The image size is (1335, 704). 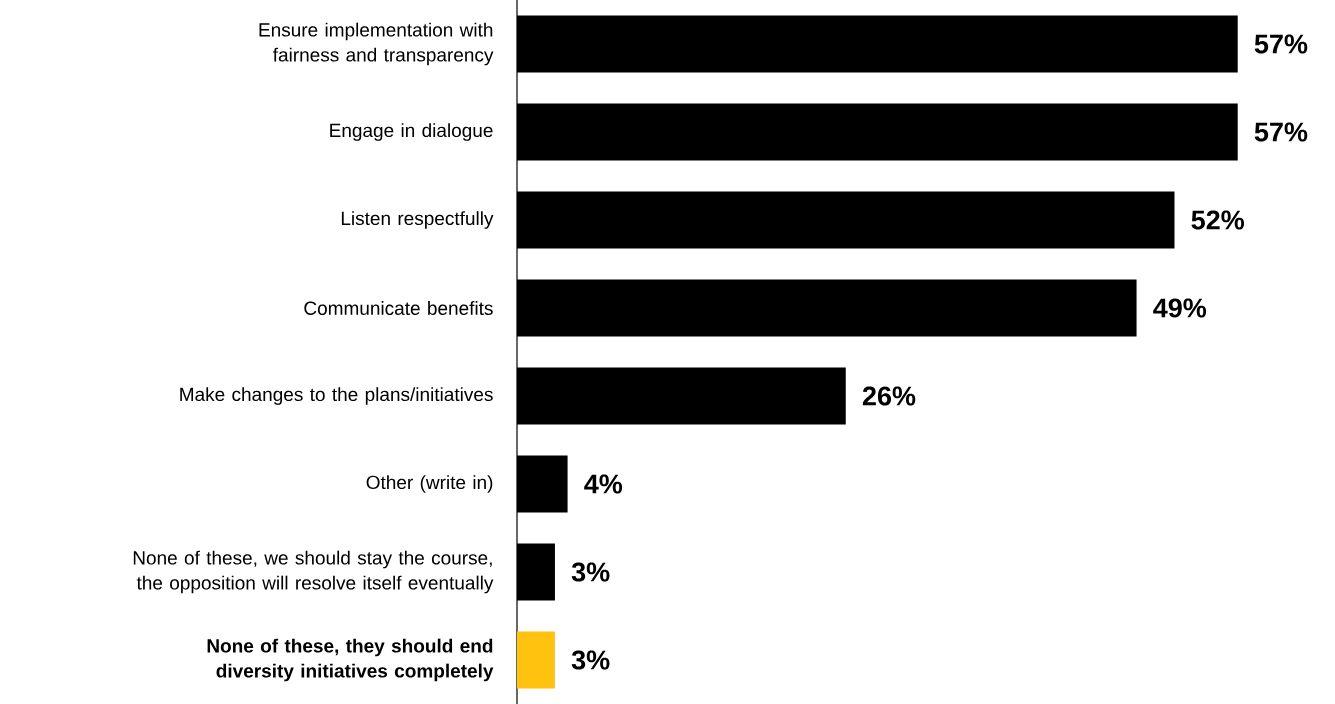 I want to click on y-tick-label: Ensure implementation with fairness and transparency, so click(x=376, y=44).